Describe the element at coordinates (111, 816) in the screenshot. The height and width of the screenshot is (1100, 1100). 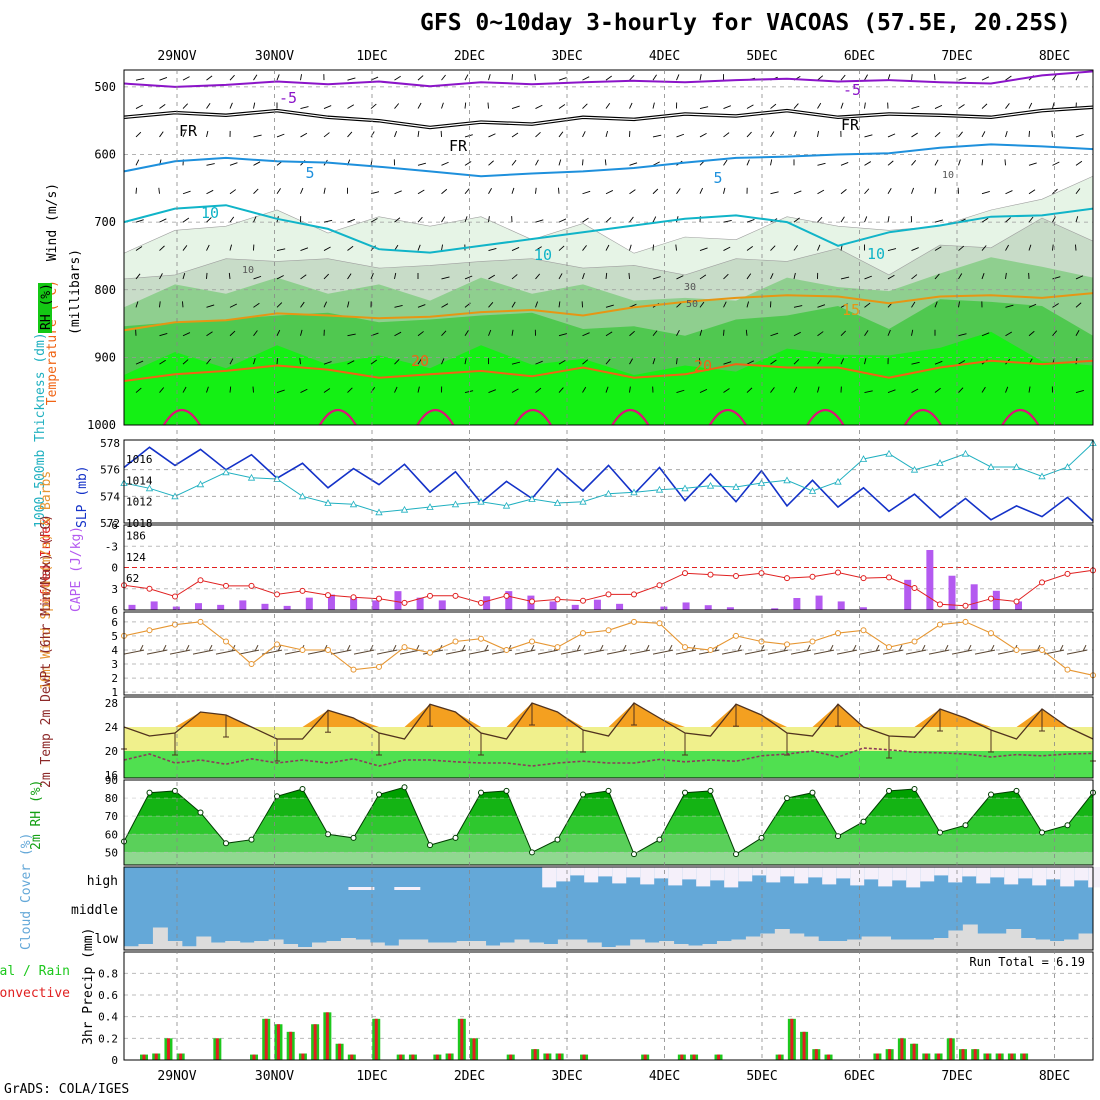
I see `y-tick-rh: 70` at that location.